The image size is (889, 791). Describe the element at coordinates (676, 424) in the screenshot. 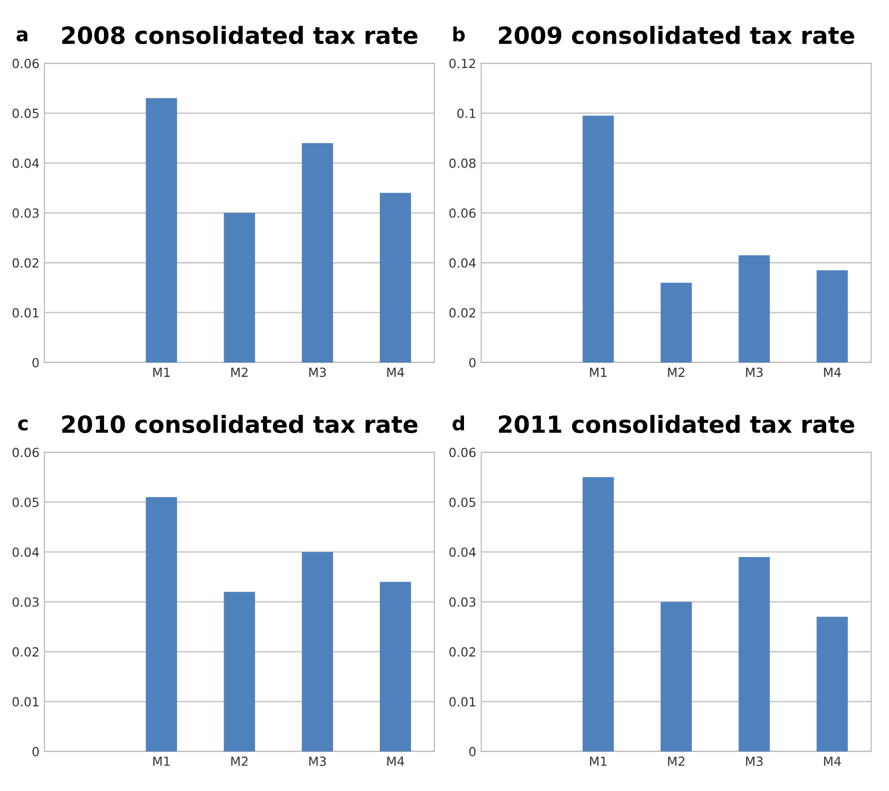

I see `chart-title: 2011 consolidated tax rate` at that location.